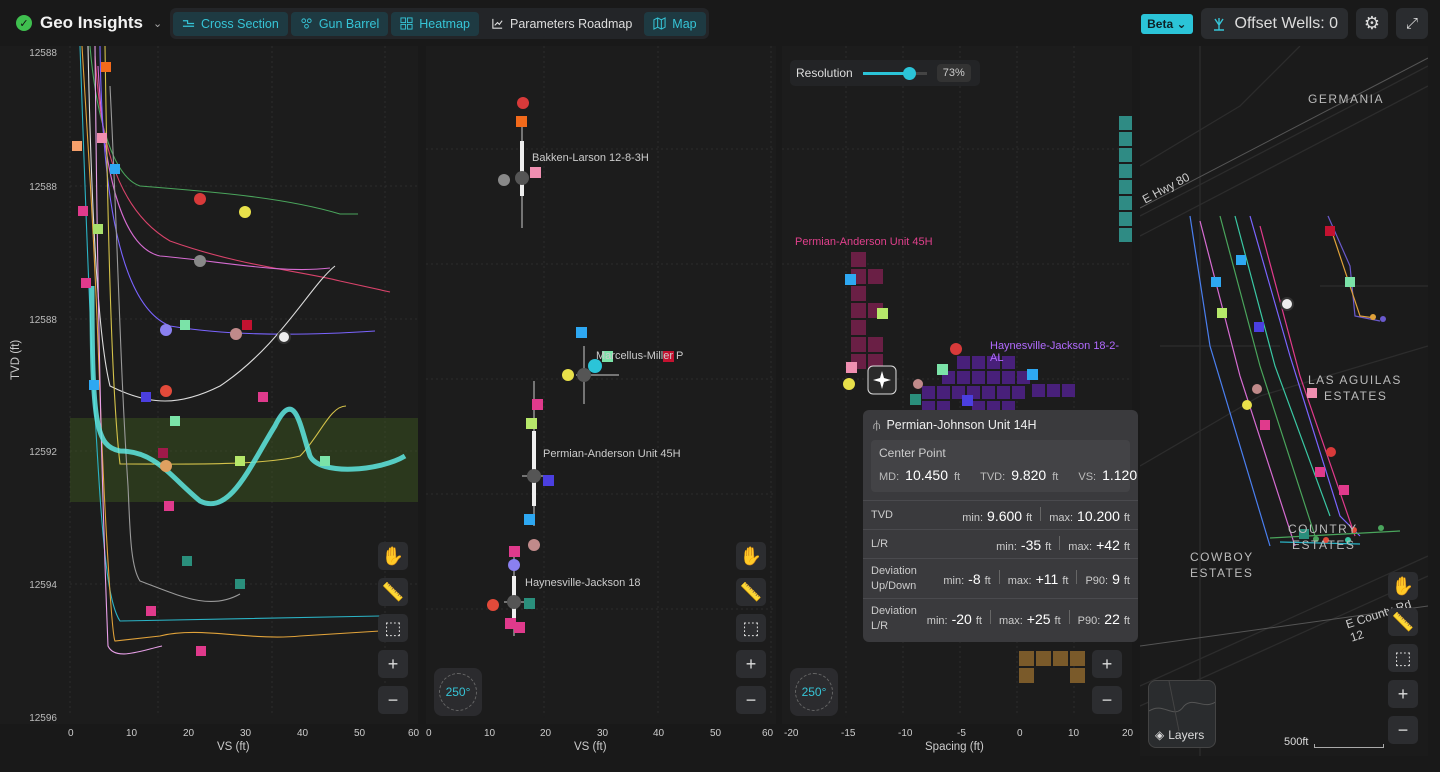 The width and height of the screenshot is (1440, 772). I want to click on x-tick: 0, so click(1020, 733).